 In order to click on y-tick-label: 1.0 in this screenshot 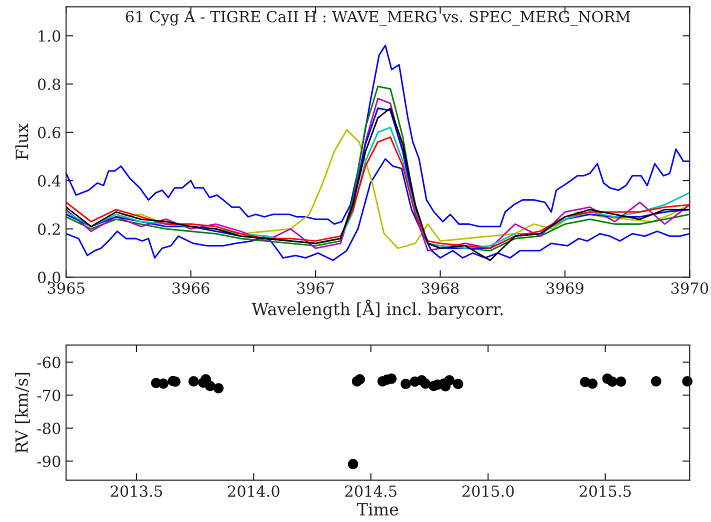, I will do `click(49, 36)`.